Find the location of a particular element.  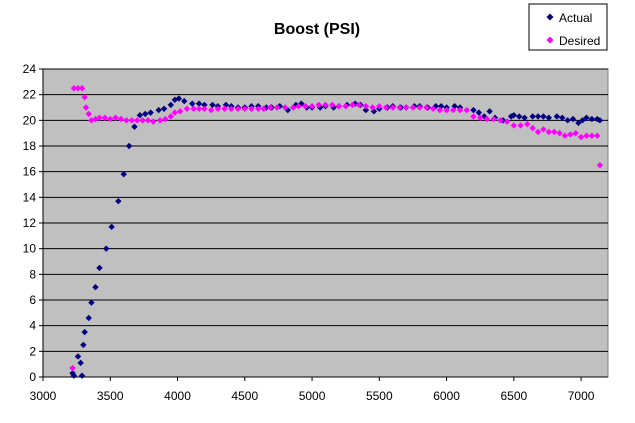

x-tick-label: 7000 is located at coordinates (581, 396).